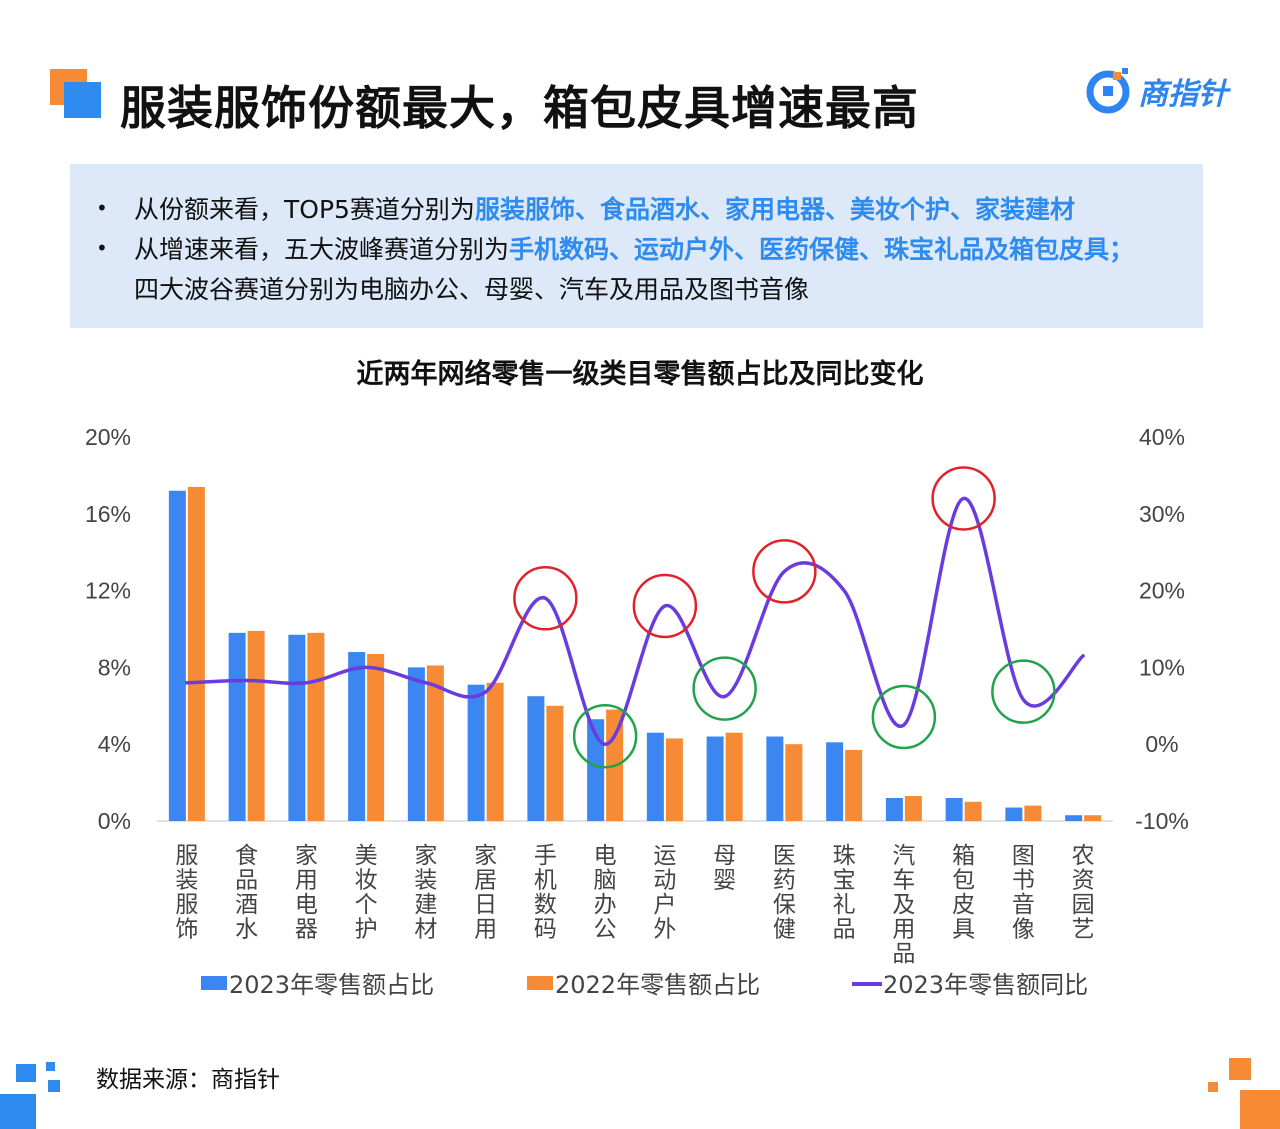 This screenshot has height=1129, width=1280. What do you see at coordinates (1083, 893) in the screenshot?
I see `category-label: 农资园艺` at bounding box center [1083, 893].